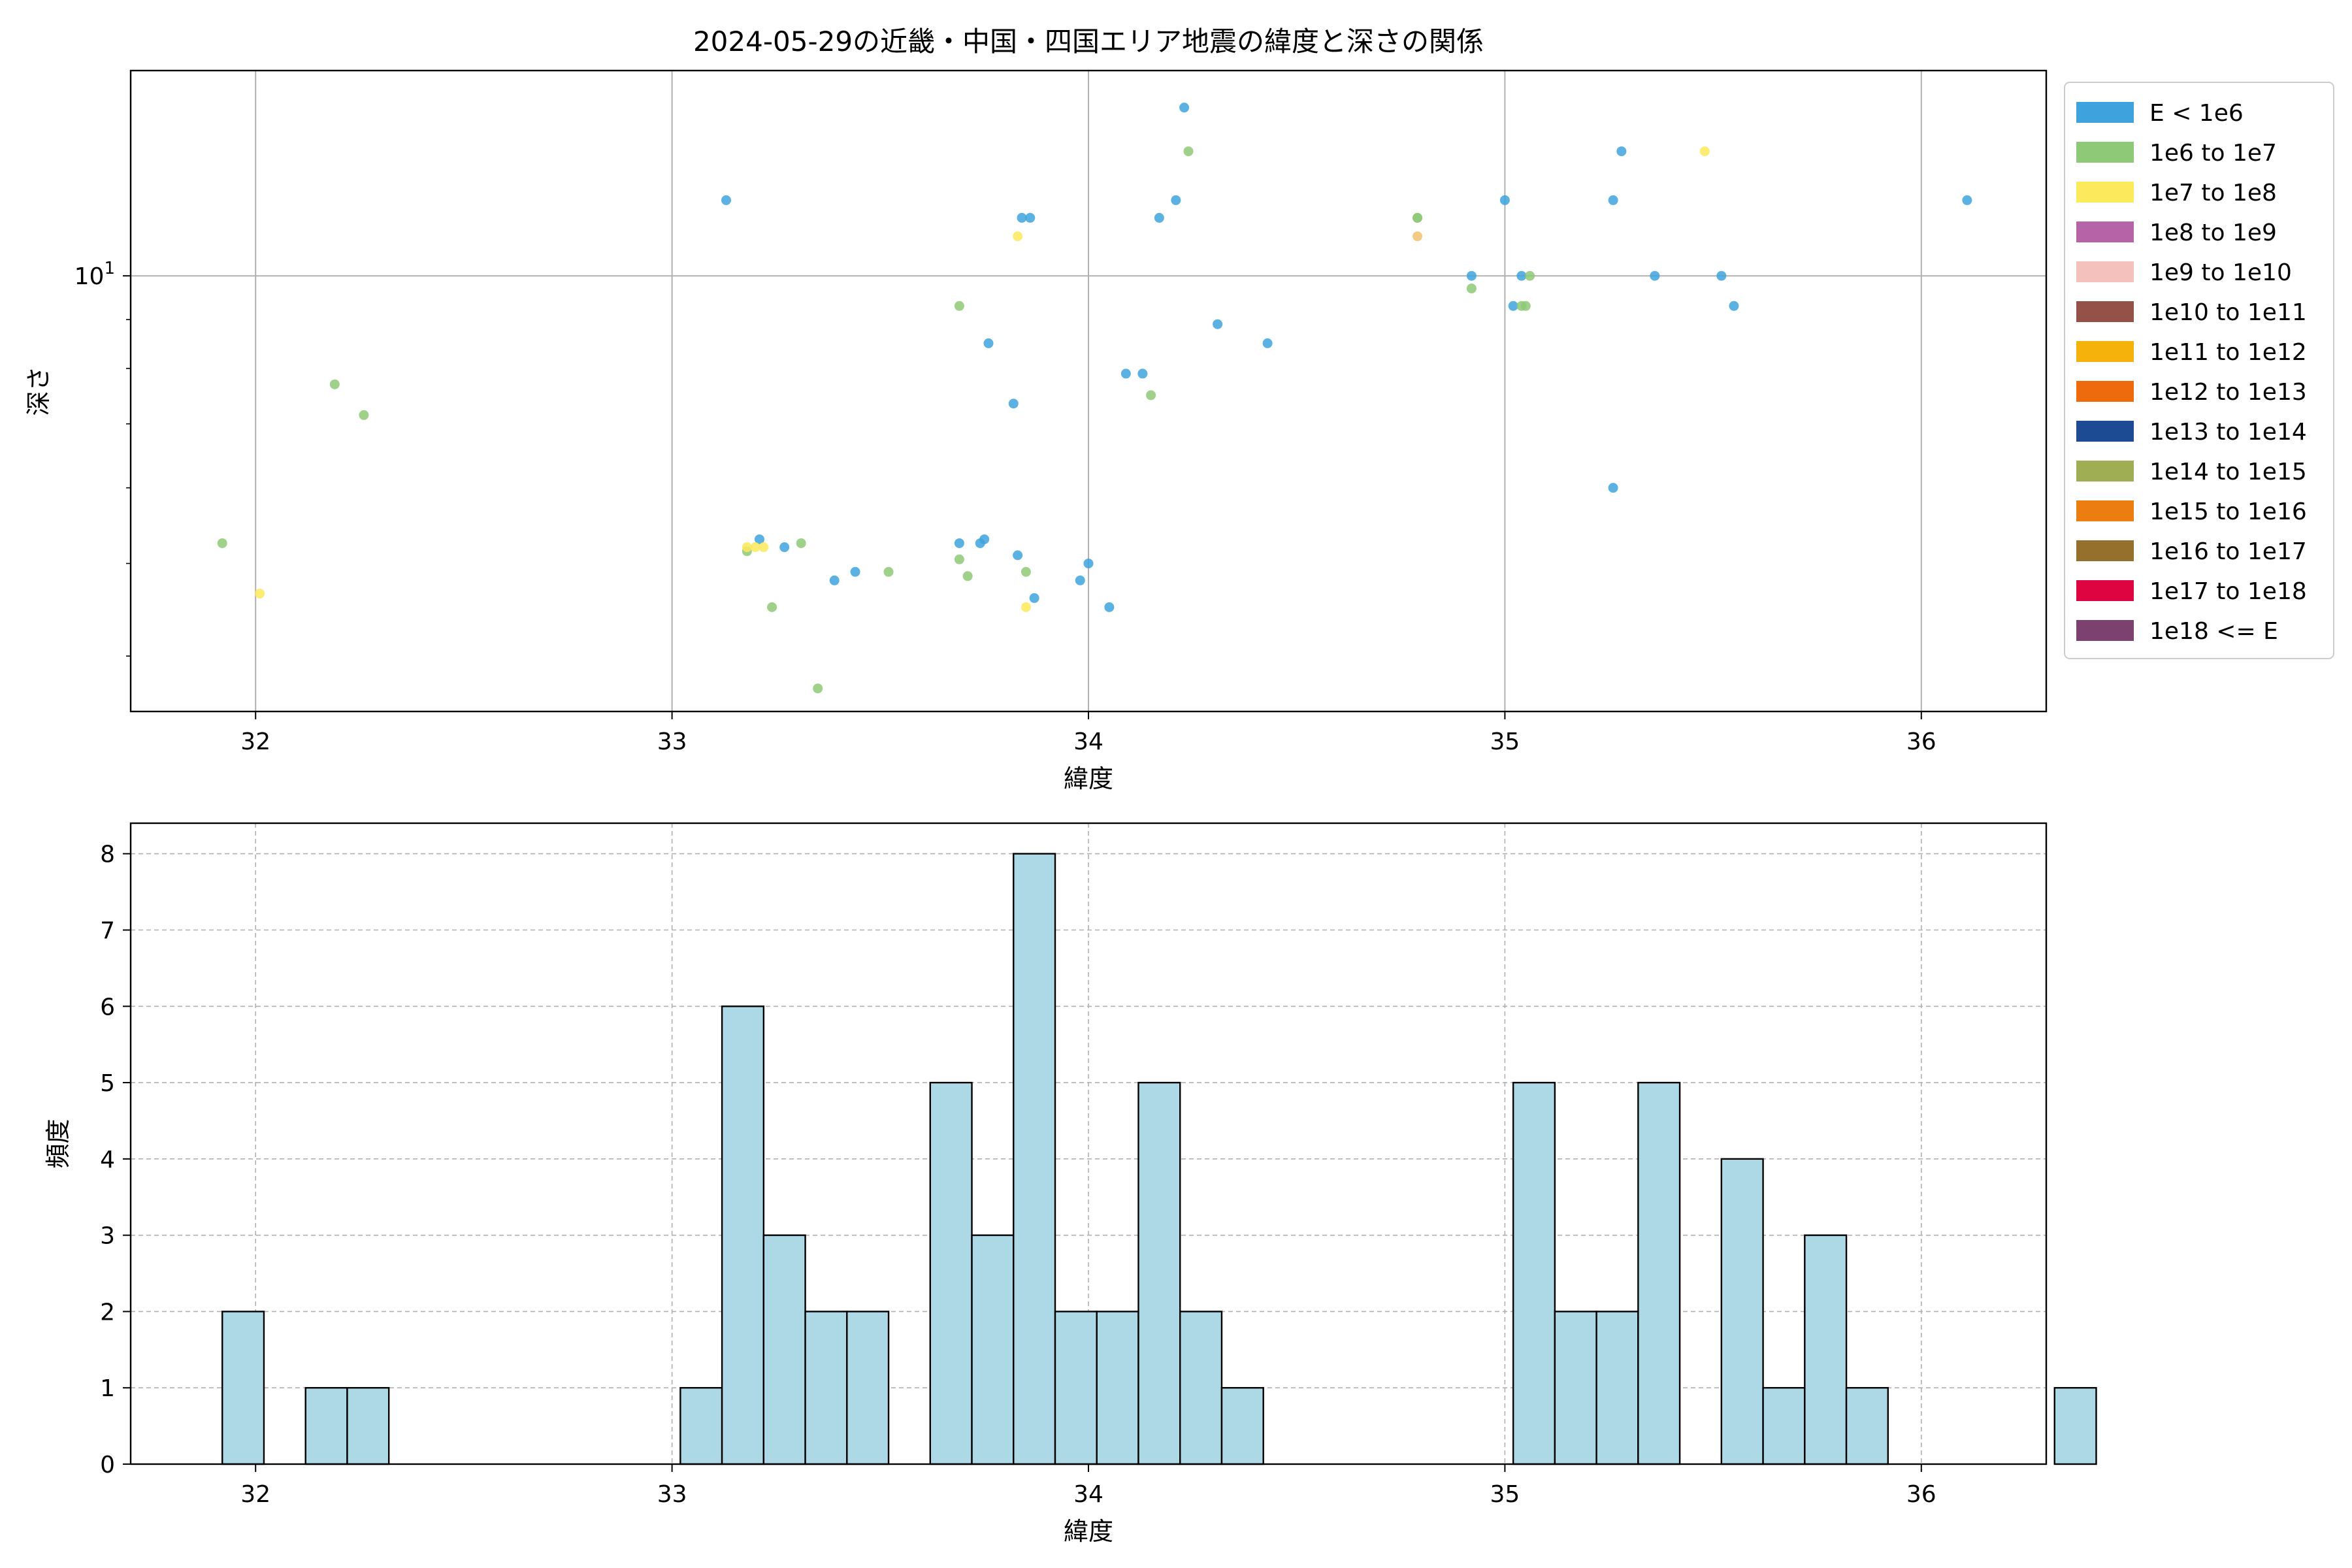  Describe the element at coordinates (1505, 741) in the screenshot. I see `scatter-x-tick-label: 35` at that location.